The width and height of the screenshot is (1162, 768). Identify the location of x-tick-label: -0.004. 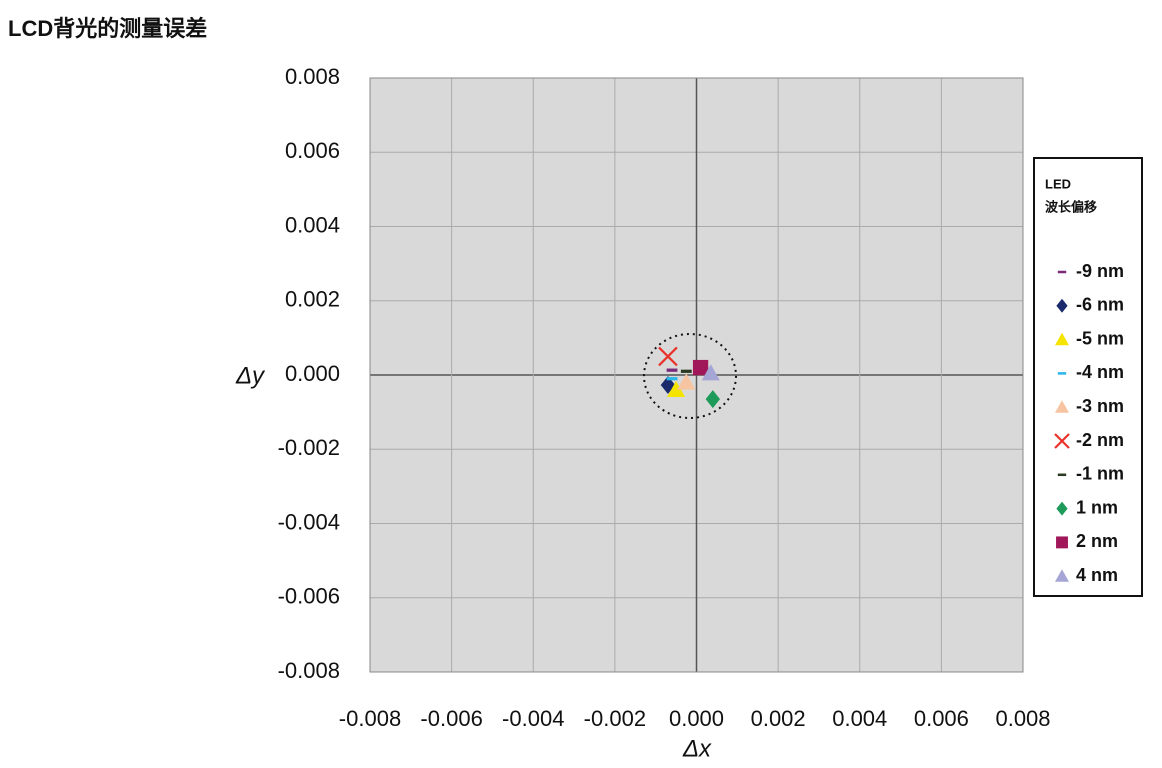
(533, 718).